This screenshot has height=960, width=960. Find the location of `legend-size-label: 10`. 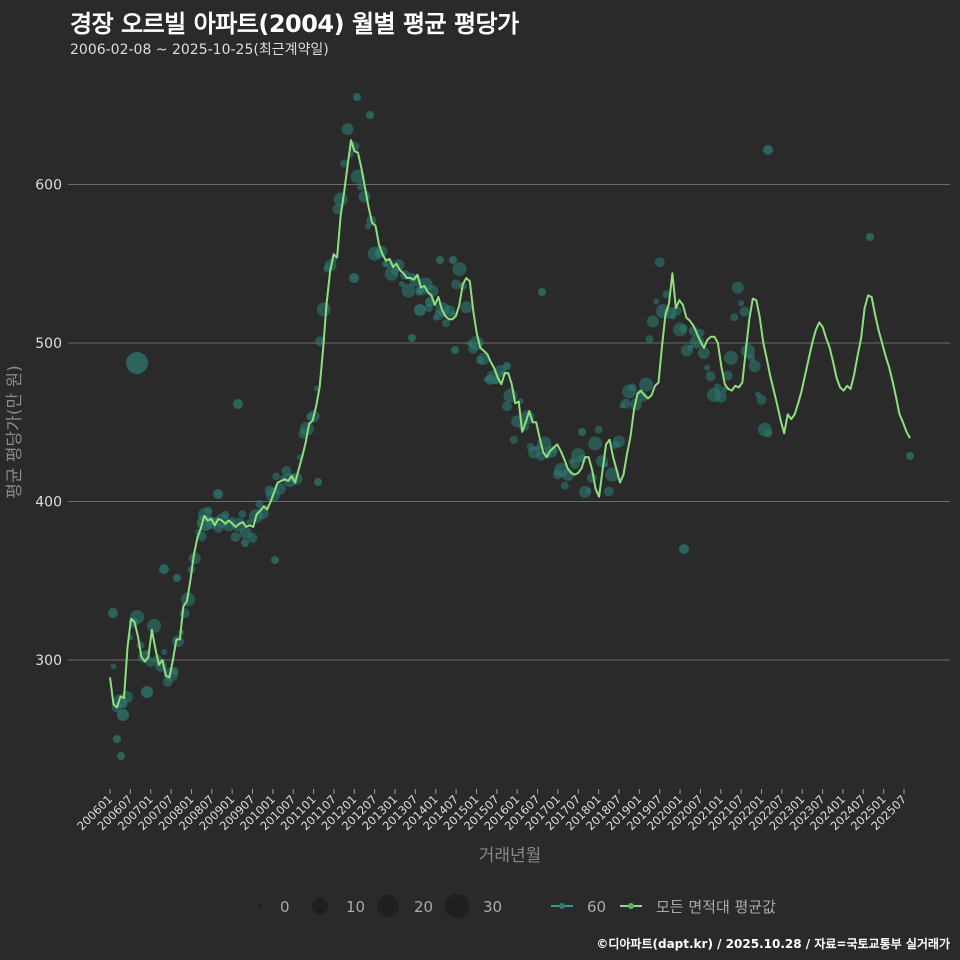

legend-size-label: 10 is located at coordinates (355, 907).